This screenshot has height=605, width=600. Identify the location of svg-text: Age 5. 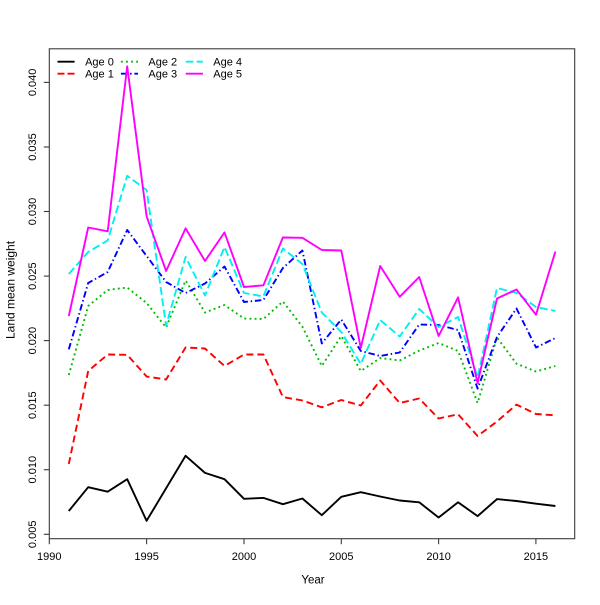
(227, 75).